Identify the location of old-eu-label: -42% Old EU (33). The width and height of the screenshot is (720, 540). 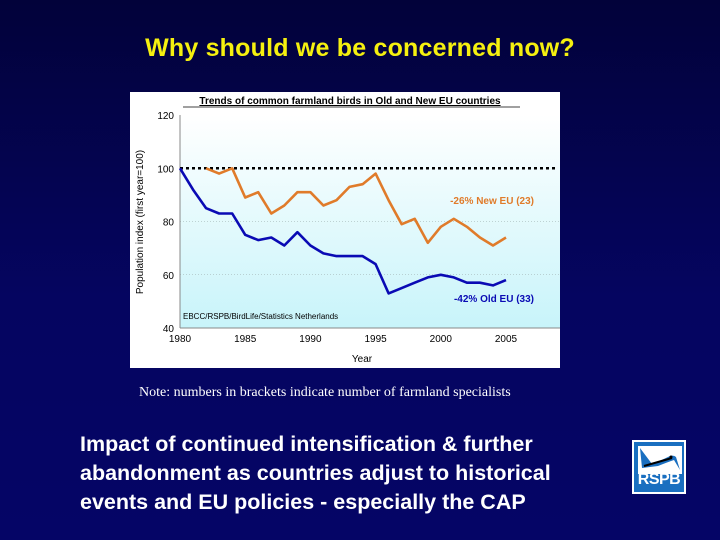
(494, 299).